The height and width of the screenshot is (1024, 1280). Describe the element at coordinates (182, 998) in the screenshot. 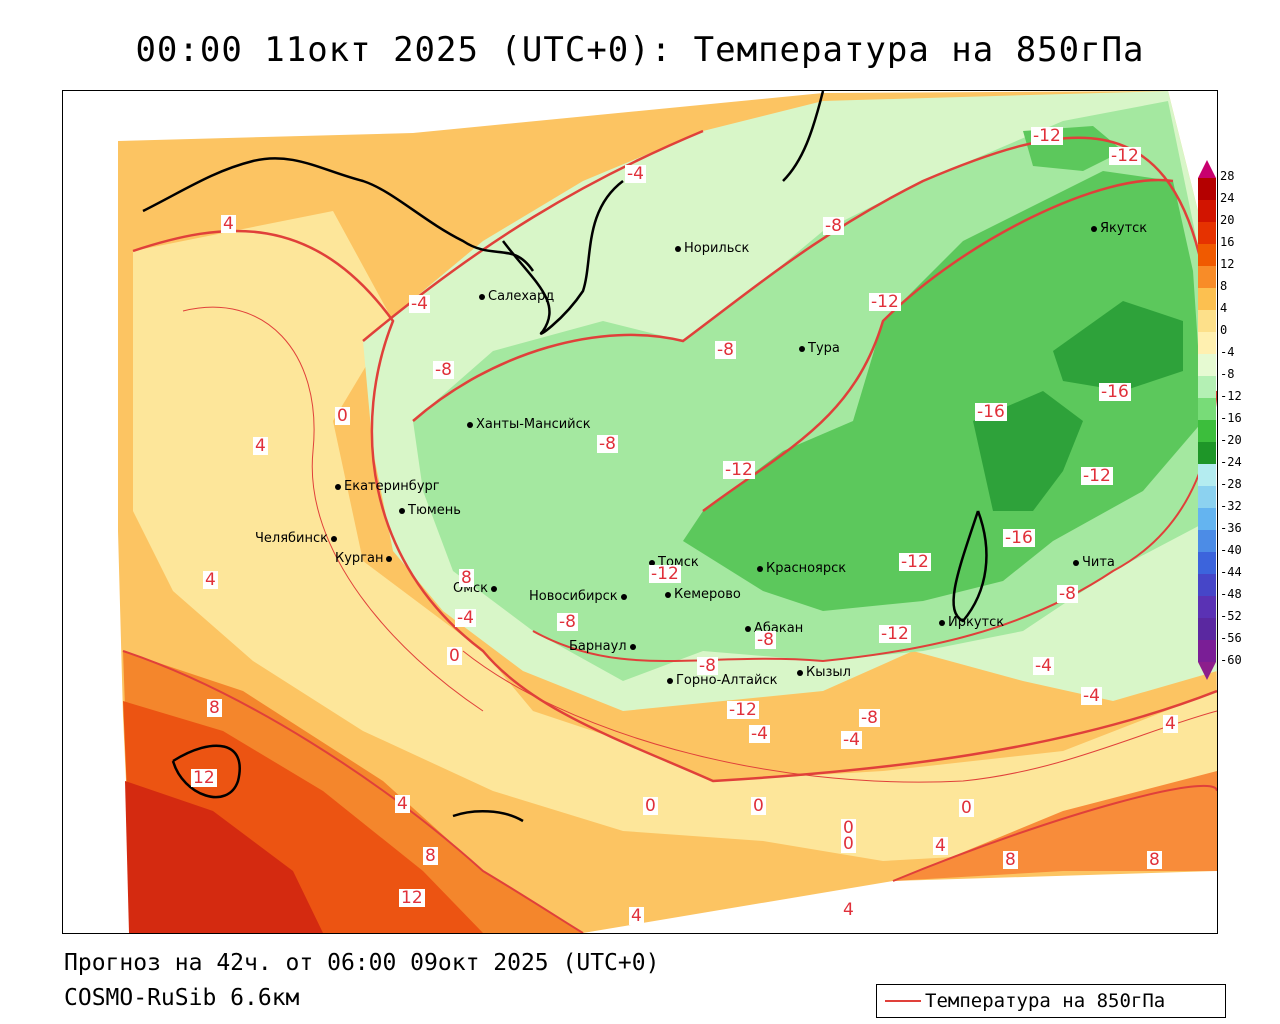

I see `model-info: COSMO-RuSib 6.6км` at that location.